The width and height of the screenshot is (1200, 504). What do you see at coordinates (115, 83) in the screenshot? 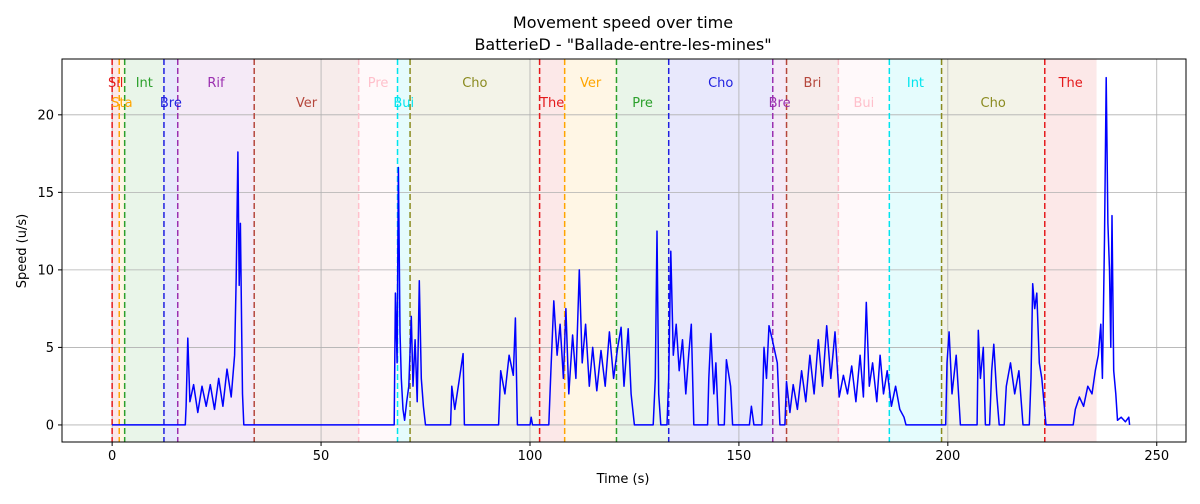
I see `section-label: Sil` at bounding box center [115, 83].